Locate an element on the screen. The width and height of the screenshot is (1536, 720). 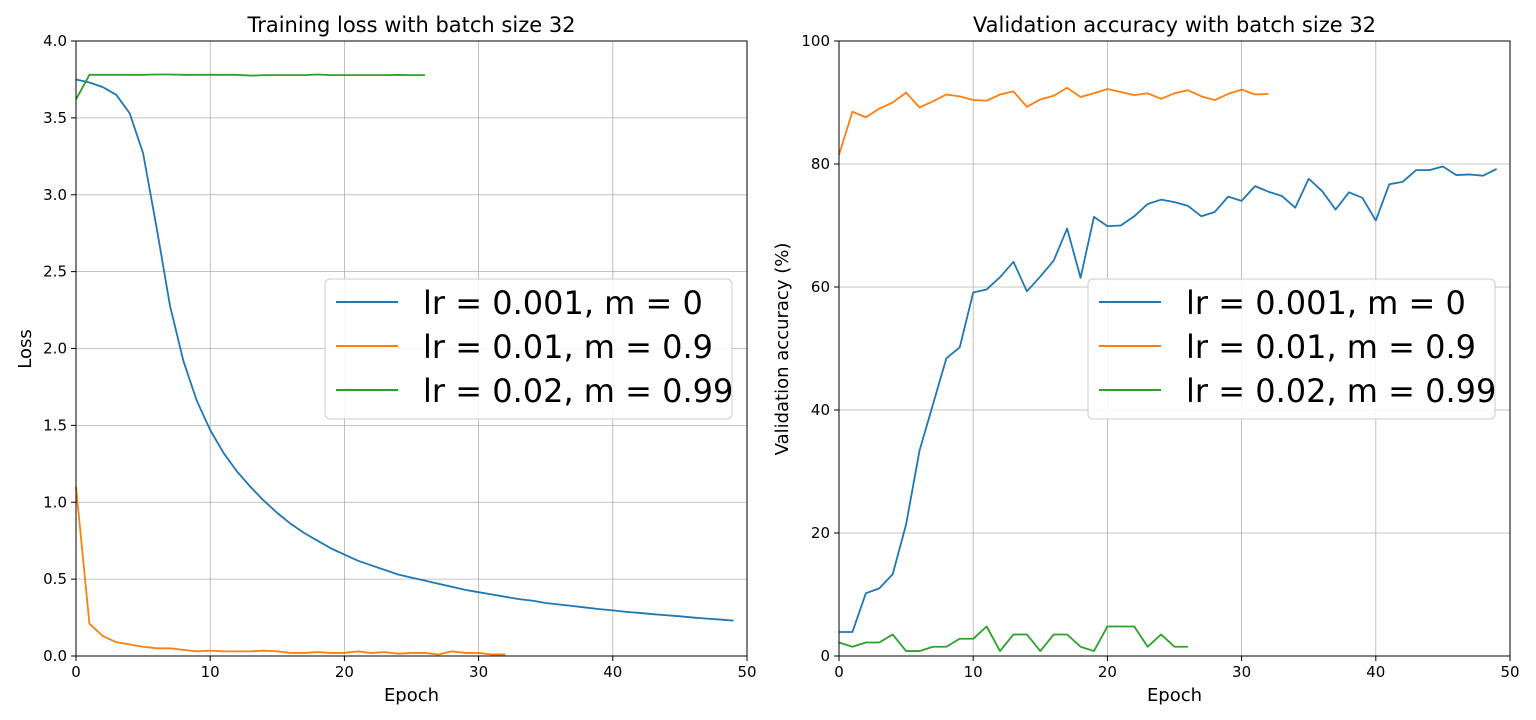
y-tick-label: 0.5 is located at coordinates (55, 579).